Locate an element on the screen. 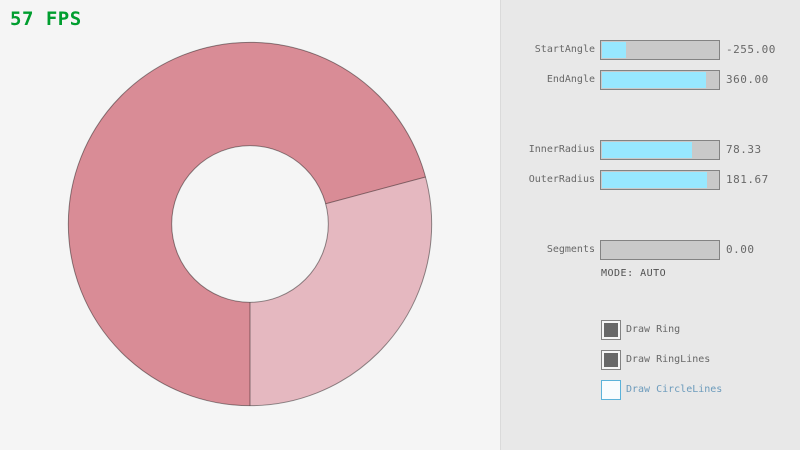 The image size is (800, 450). checkbox-row-draw-ringlines: Draw RingLines is located at coordinates (650, 360).